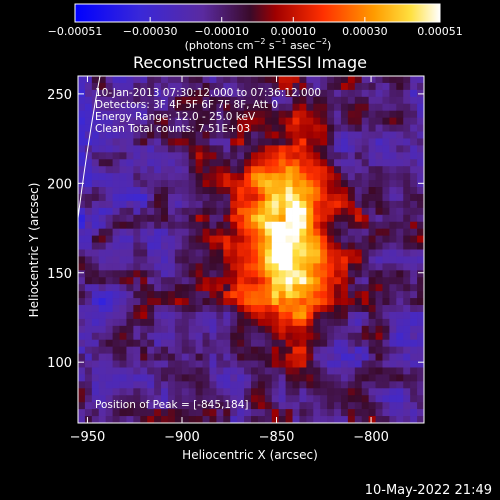 This screenshot has width=500, height=500. What do you see at coordinates (59, 95) in the screenshot?
I see `y-tick-label: 250` at bounding box center [59, 95].